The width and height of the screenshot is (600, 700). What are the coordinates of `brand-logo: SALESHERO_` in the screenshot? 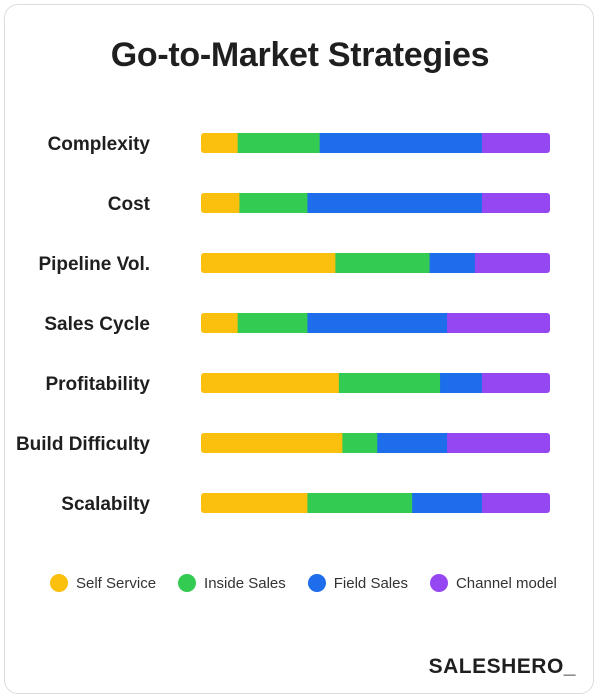 It's located at (502, 666).